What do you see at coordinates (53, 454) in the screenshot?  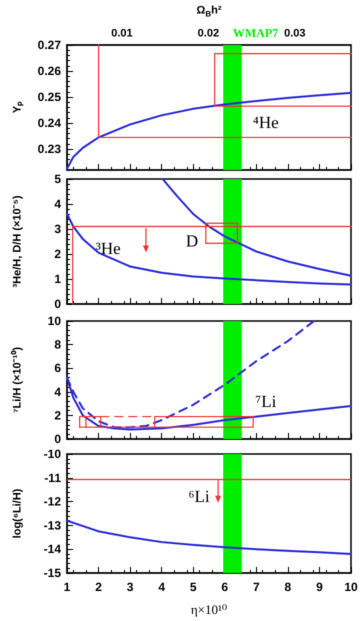 I see `y-tick-label: -10` at bounding box center [53, 454].